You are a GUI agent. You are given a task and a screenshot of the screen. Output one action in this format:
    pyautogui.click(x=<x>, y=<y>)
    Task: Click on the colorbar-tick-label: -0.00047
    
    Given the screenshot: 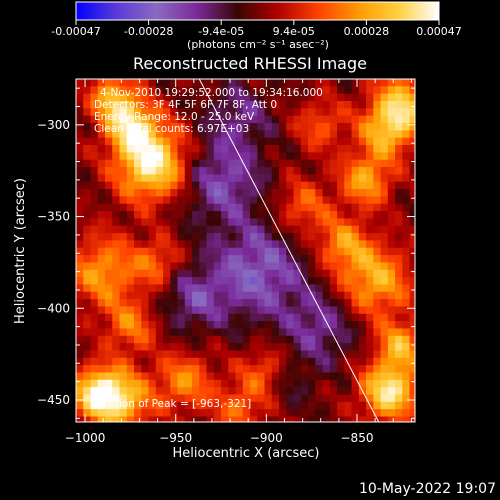 What is the action you would take?
    pyautogui.click(x=75, y=31)
    